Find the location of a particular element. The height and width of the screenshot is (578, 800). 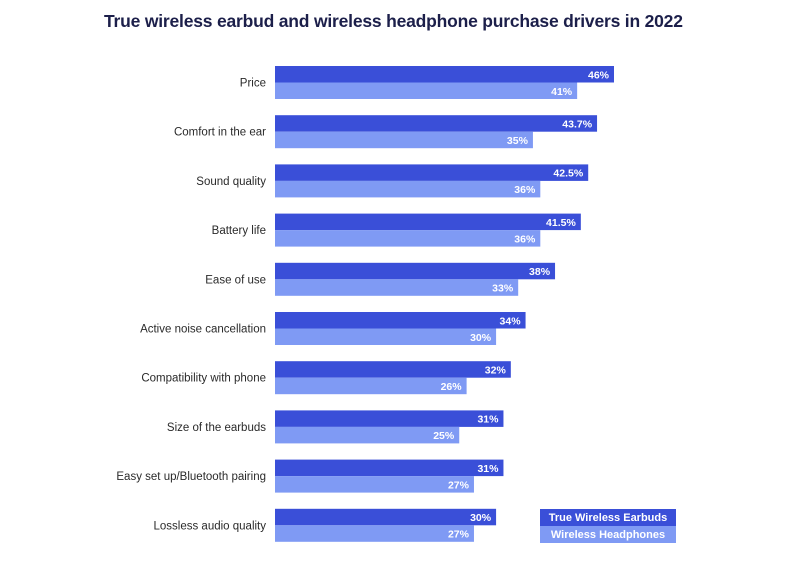

legend-label-earbuds: True Wireless Earbuds is located at coordinates (608, 518).